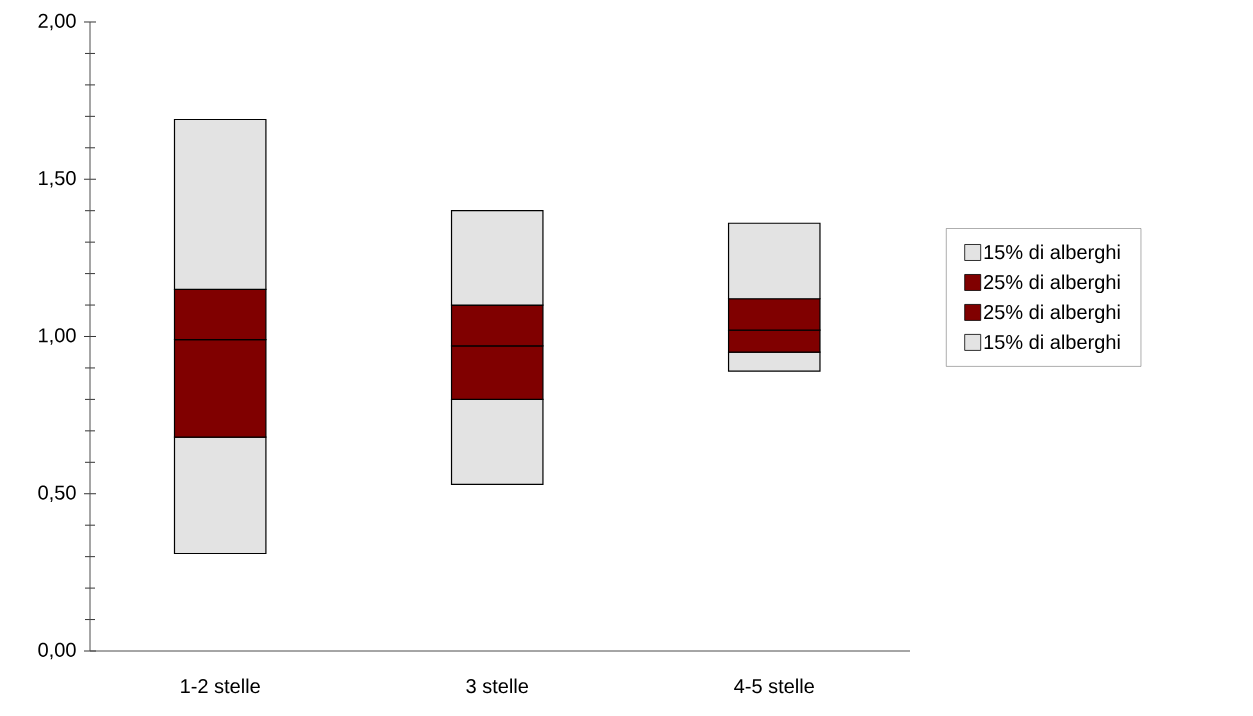  I want to click on y-tick-label: 1,50, so click(57, 179).